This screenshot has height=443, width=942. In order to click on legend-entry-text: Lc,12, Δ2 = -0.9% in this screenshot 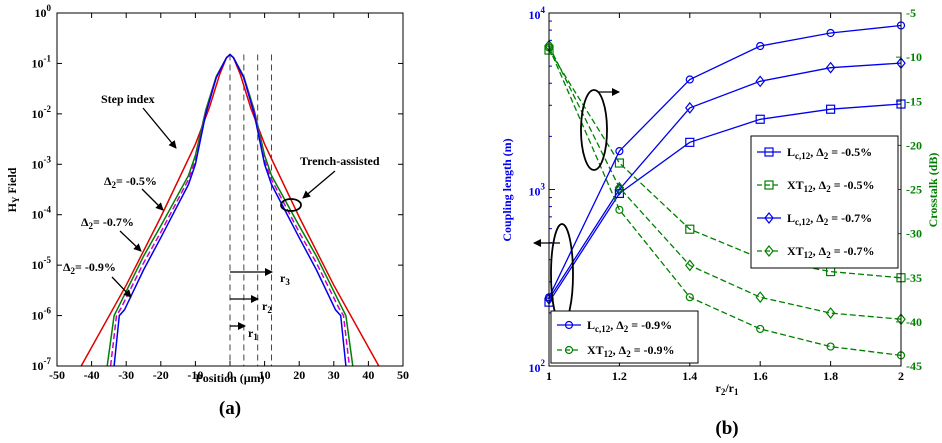, I will do `click(629, 326)`.